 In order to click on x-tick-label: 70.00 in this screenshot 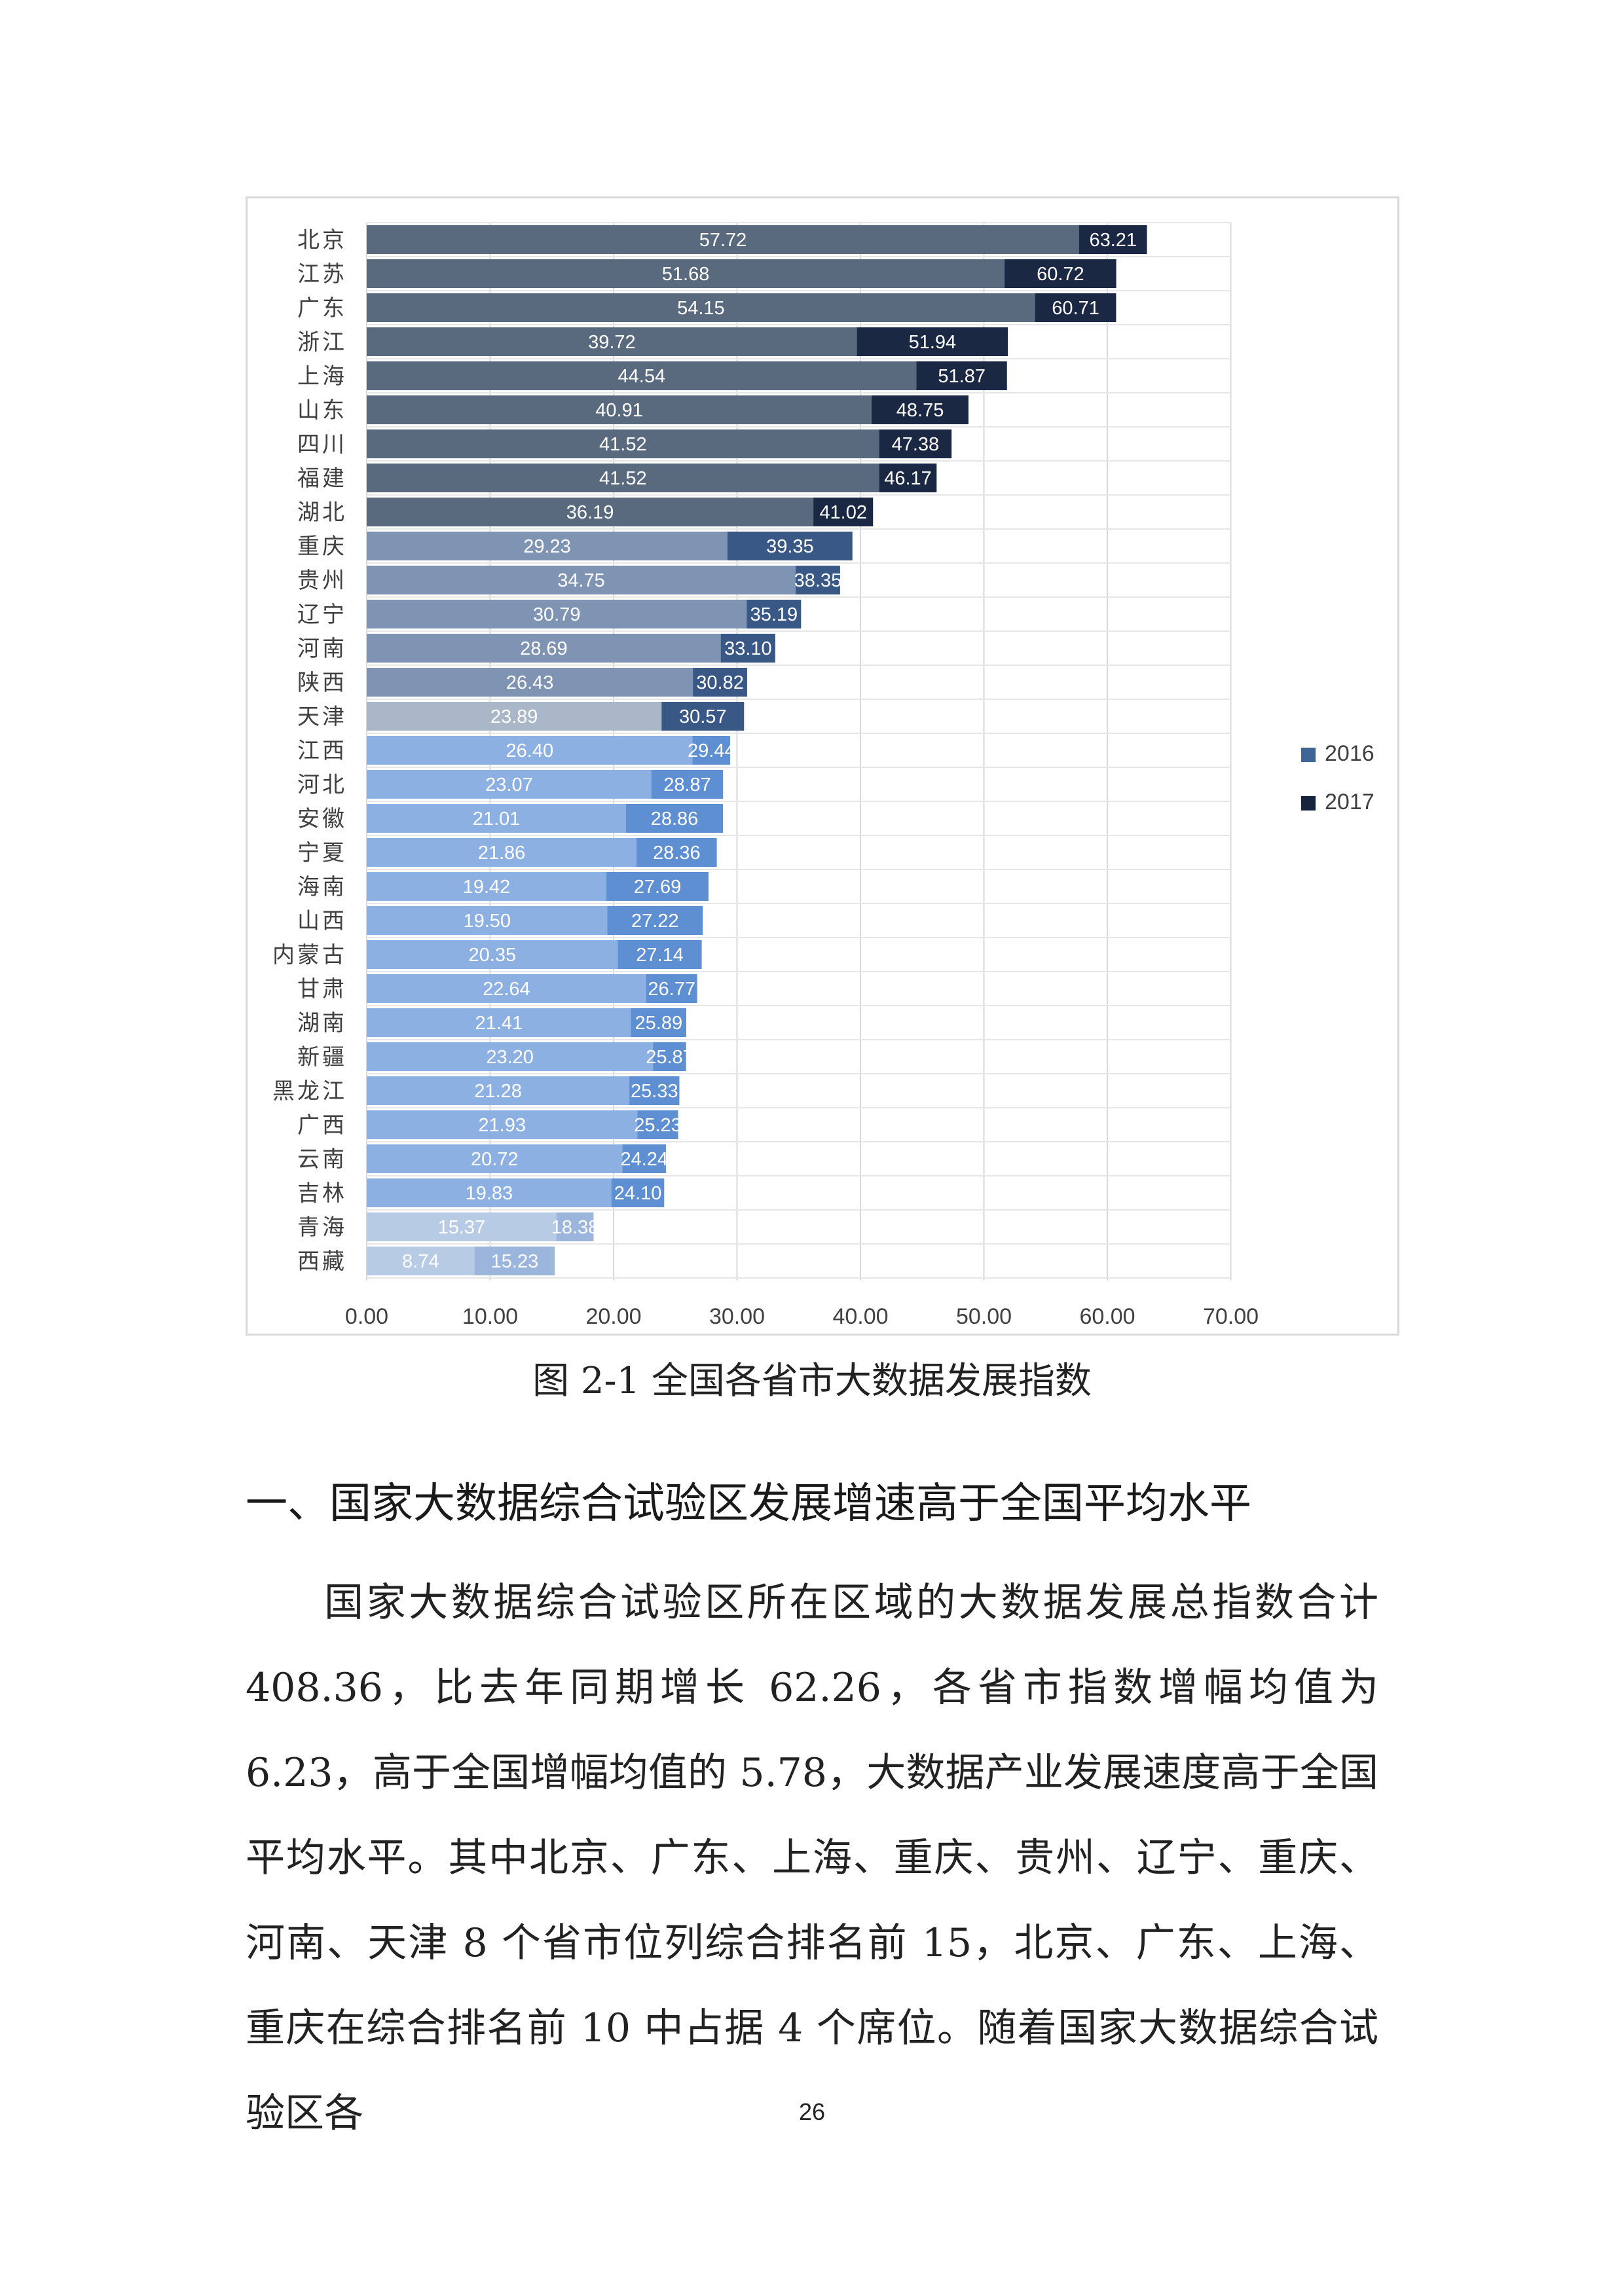, I will do `click(1231, 1316)`.